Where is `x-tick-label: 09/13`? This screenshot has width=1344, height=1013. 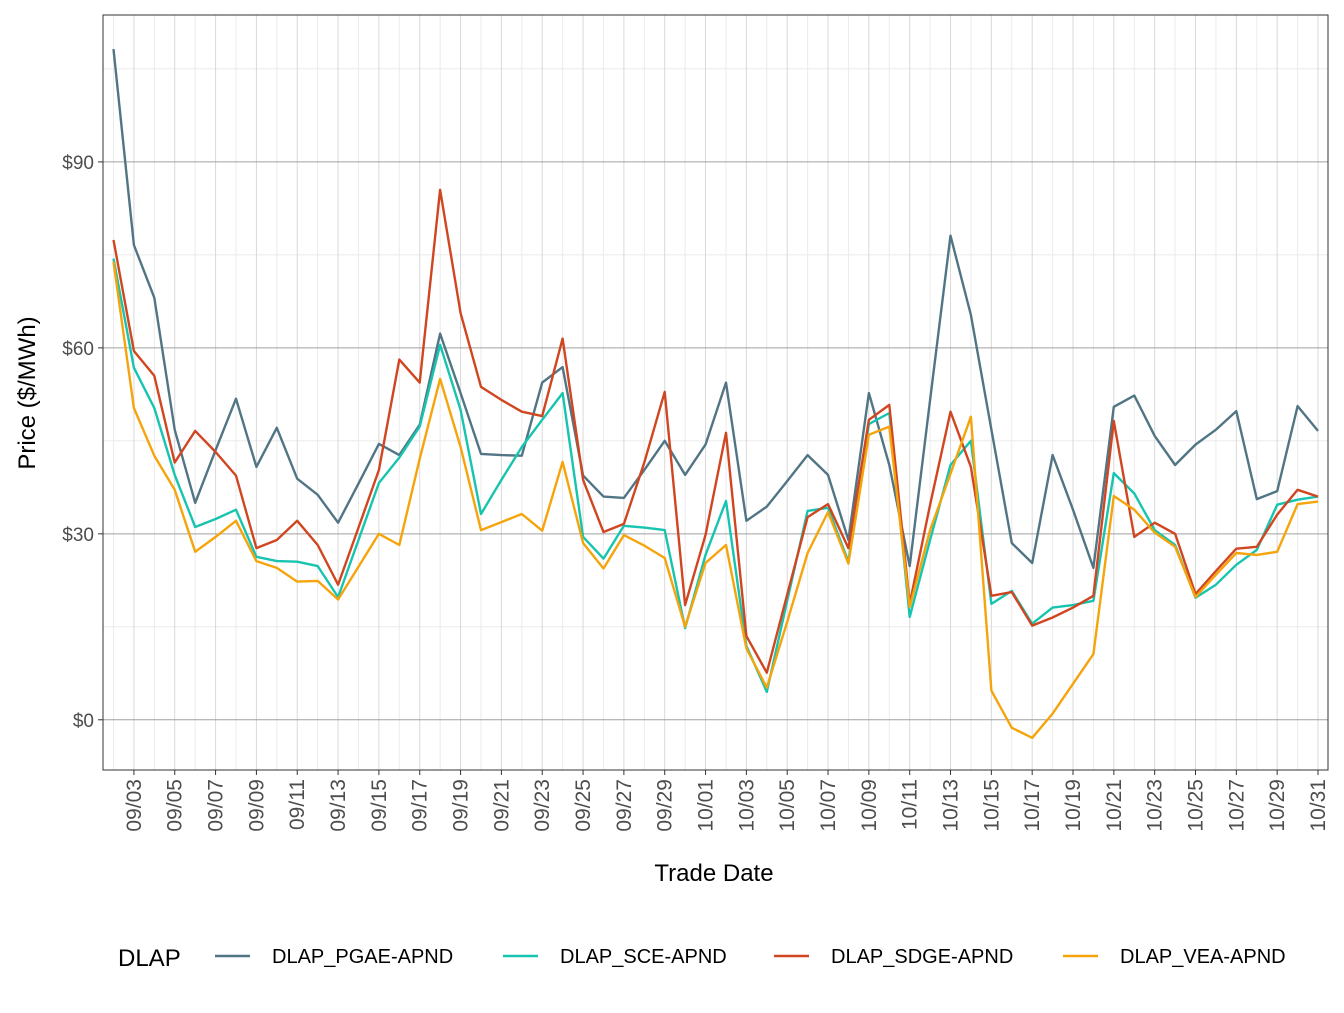 x-tick-label: 09/13 is located at coordinates (338, 805).